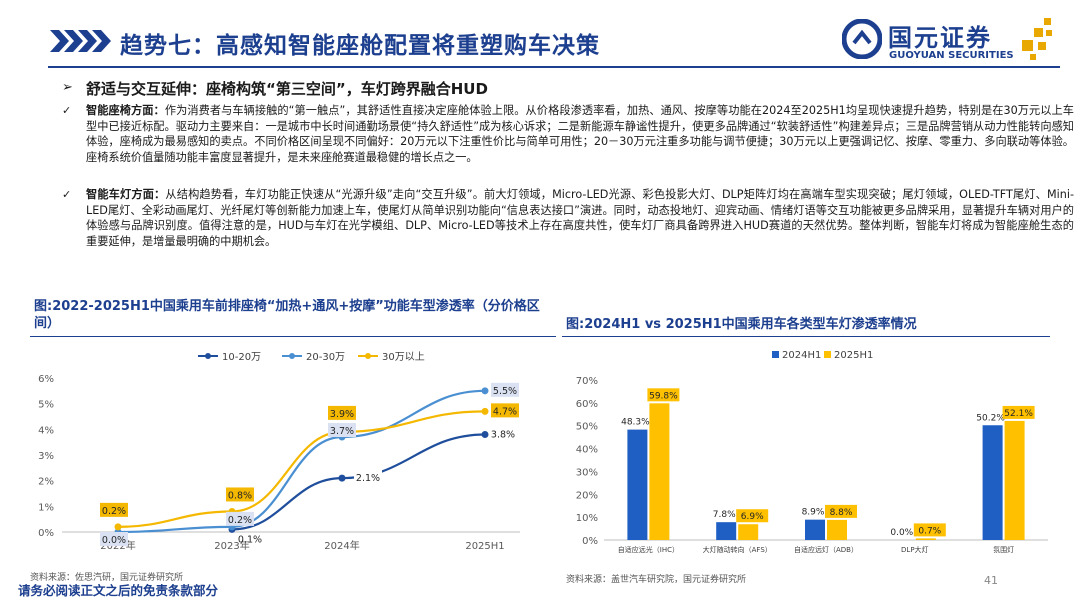  What do you see at coordinates (1037, 39) in the screenshot?
I see `logo-dots-icon` at bounding box center [1037, 39].